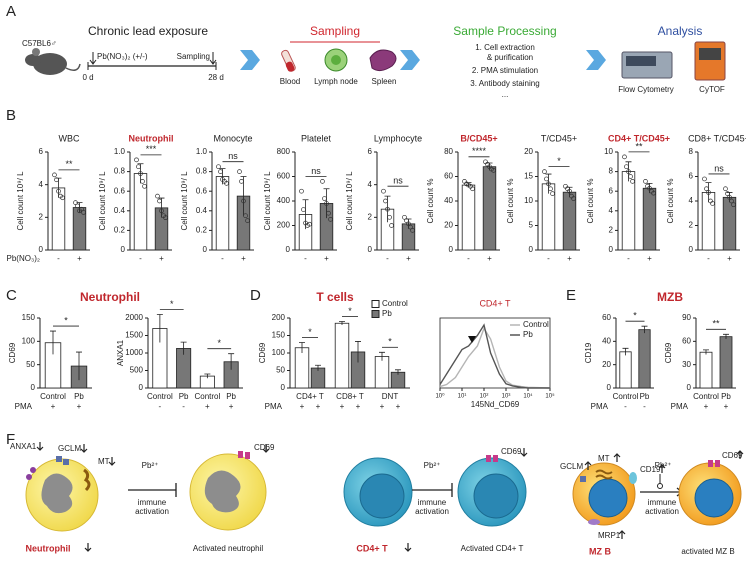 This screenshot has height=563, width=746. What do you see at coordinates (247, 455) in the screenshot?
I see `cd69` at bounding box center [247, 455].